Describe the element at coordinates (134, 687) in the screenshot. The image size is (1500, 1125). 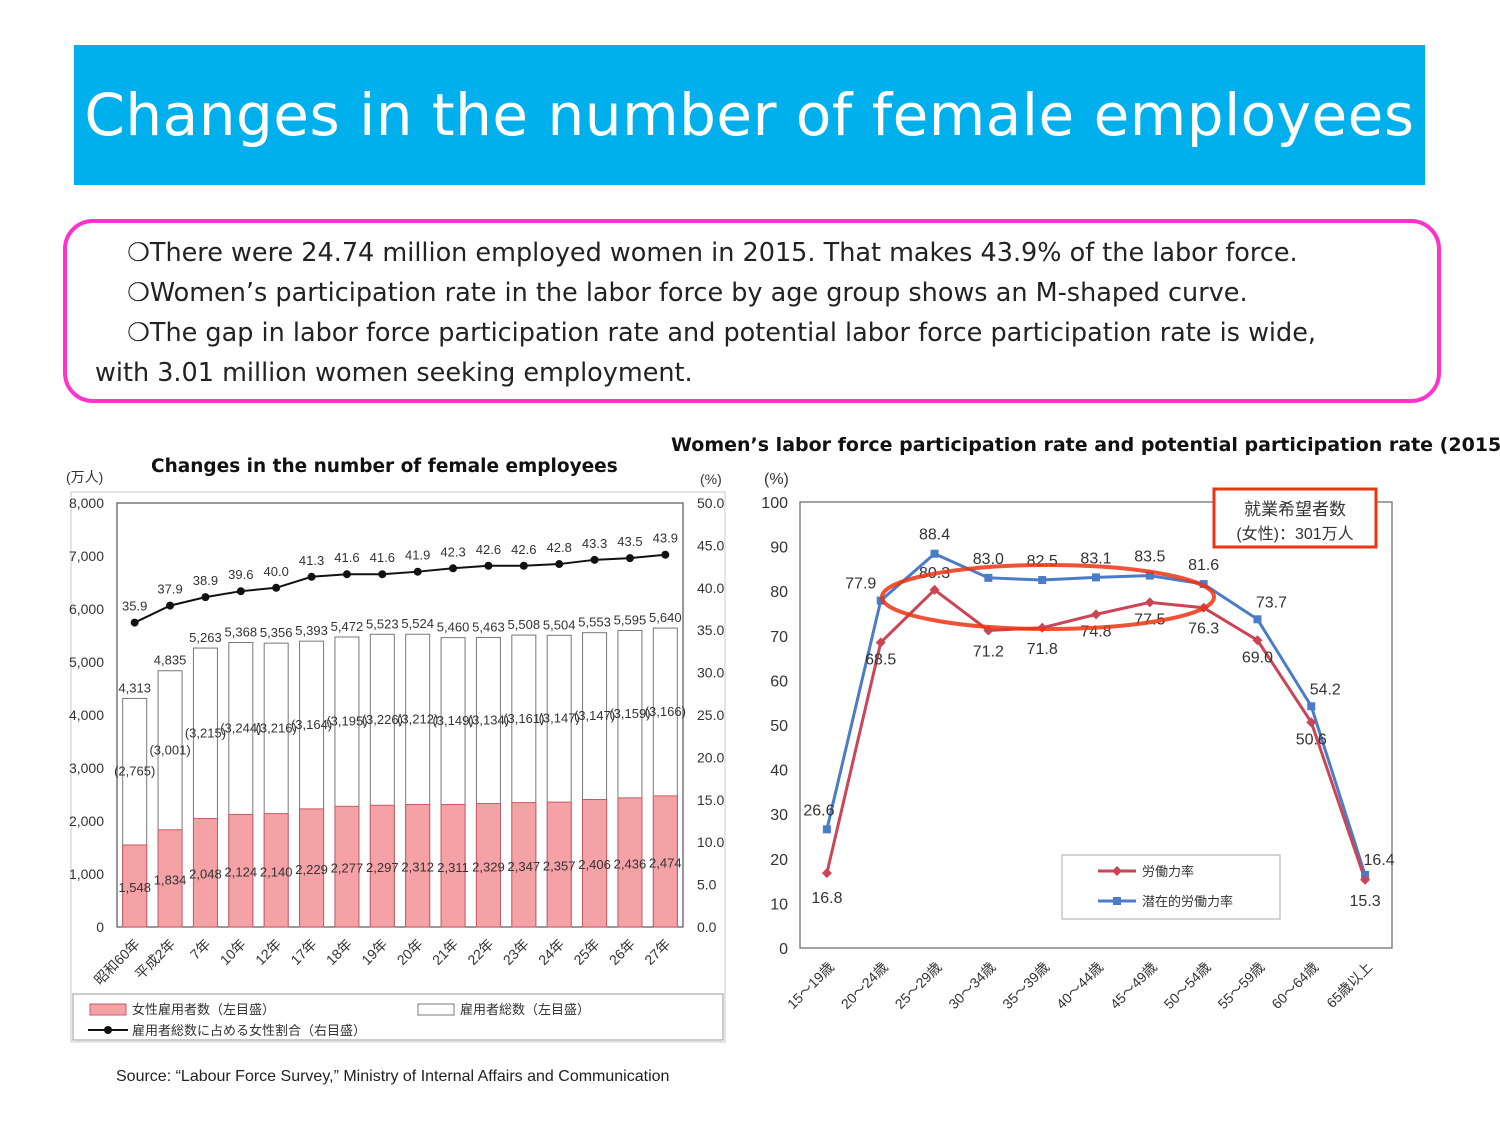
I see `total-value-label: 4,313` at that location.